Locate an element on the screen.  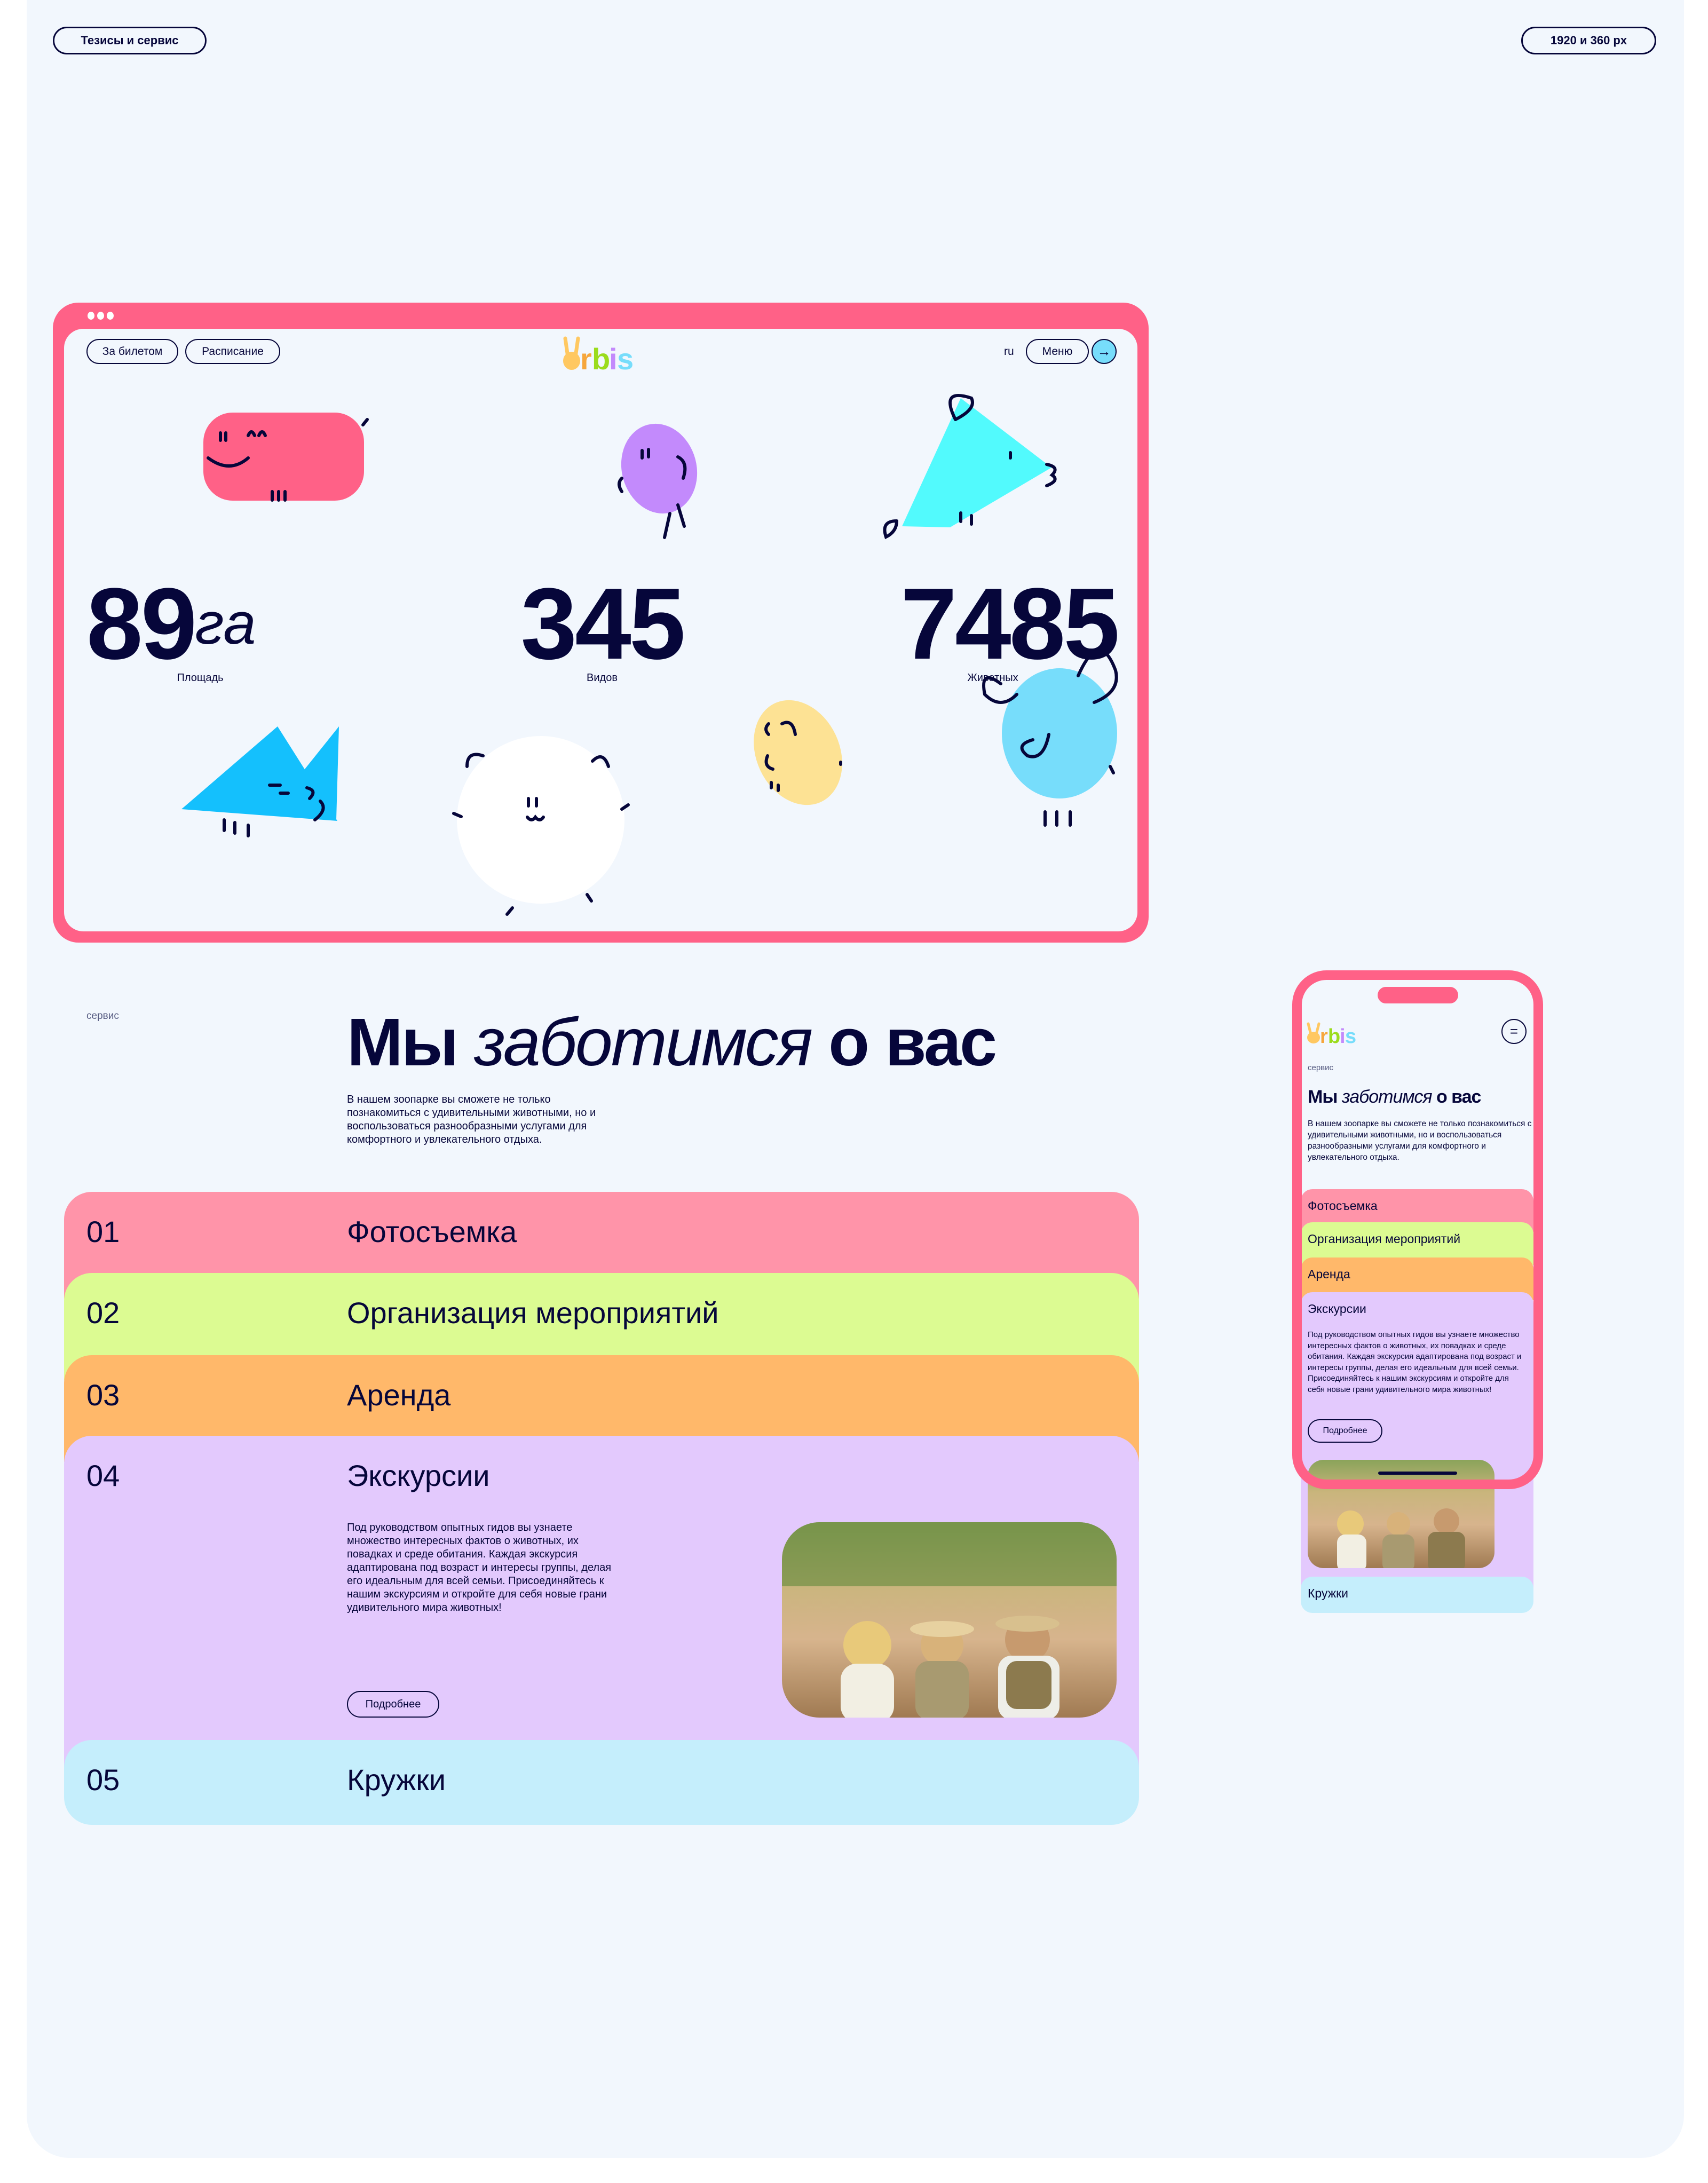
phone-frame is located at coordinates (1417, 1229).